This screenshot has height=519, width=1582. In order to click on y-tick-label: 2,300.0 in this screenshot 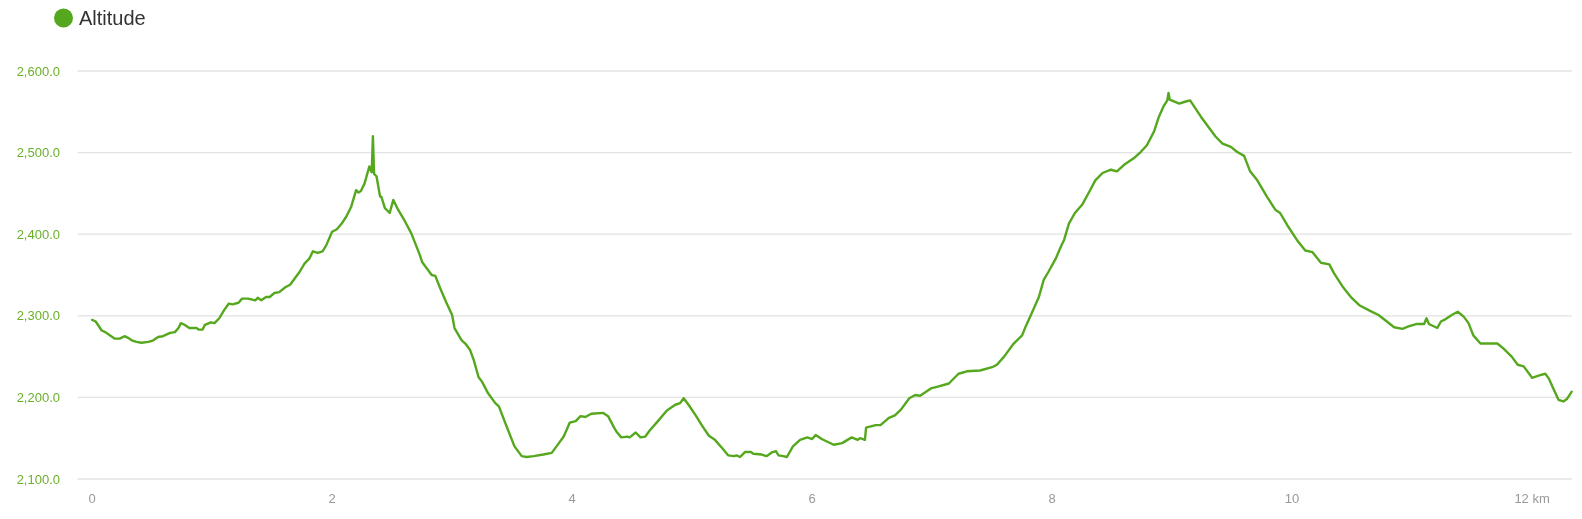, I will do `click(38, 316)`.